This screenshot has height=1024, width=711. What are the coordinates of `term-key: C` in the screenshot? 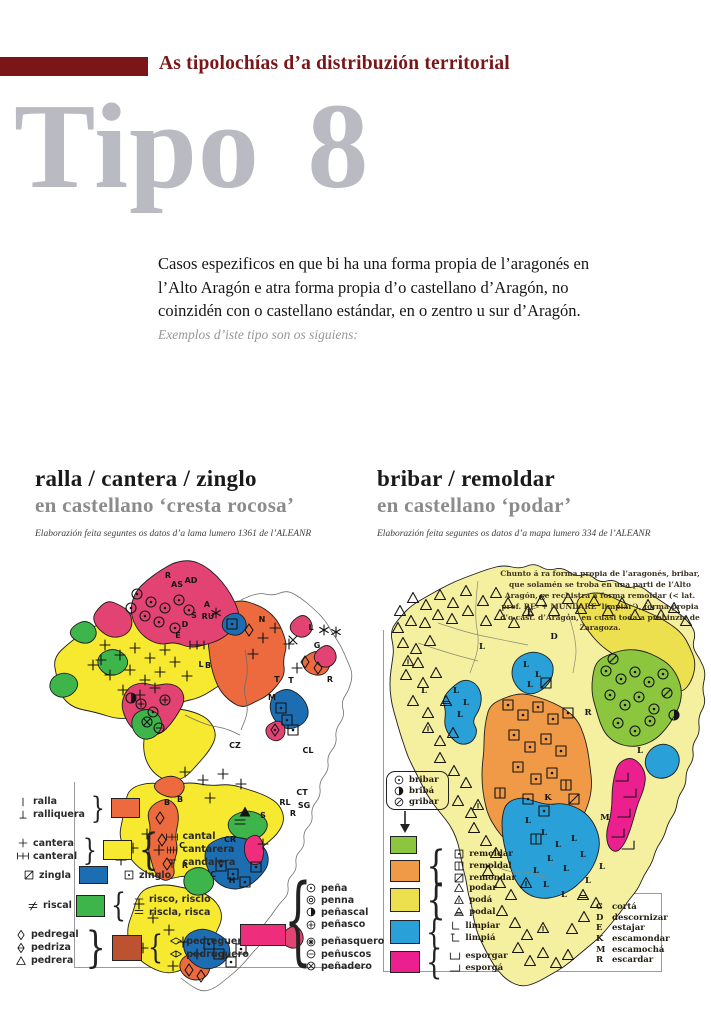 It's located at (599, 907).